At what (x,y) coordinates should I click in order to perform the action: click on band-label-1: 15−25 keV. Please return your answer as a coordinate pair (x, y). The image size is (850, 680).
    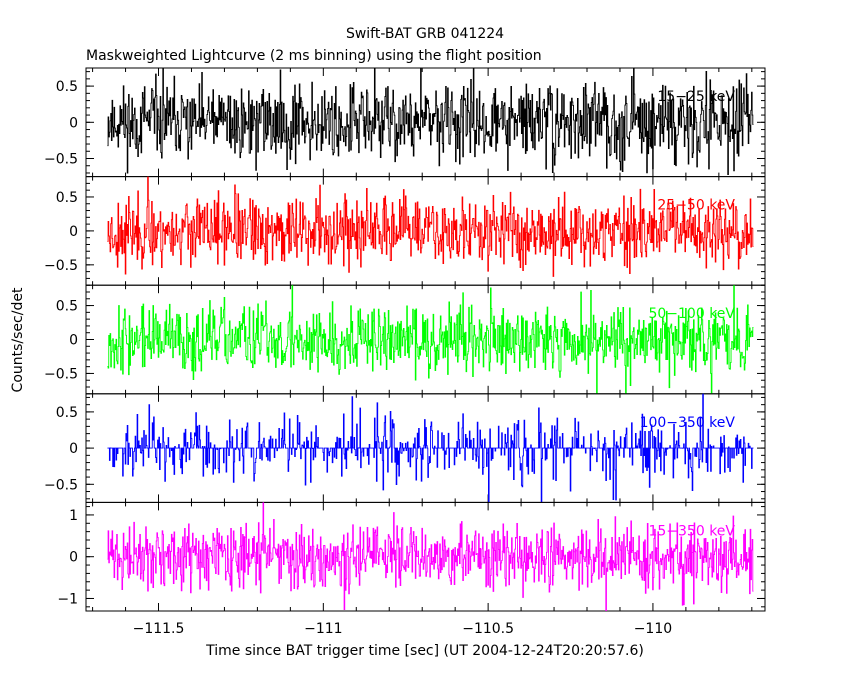
    Looking at the image, I should click on (696, 97).